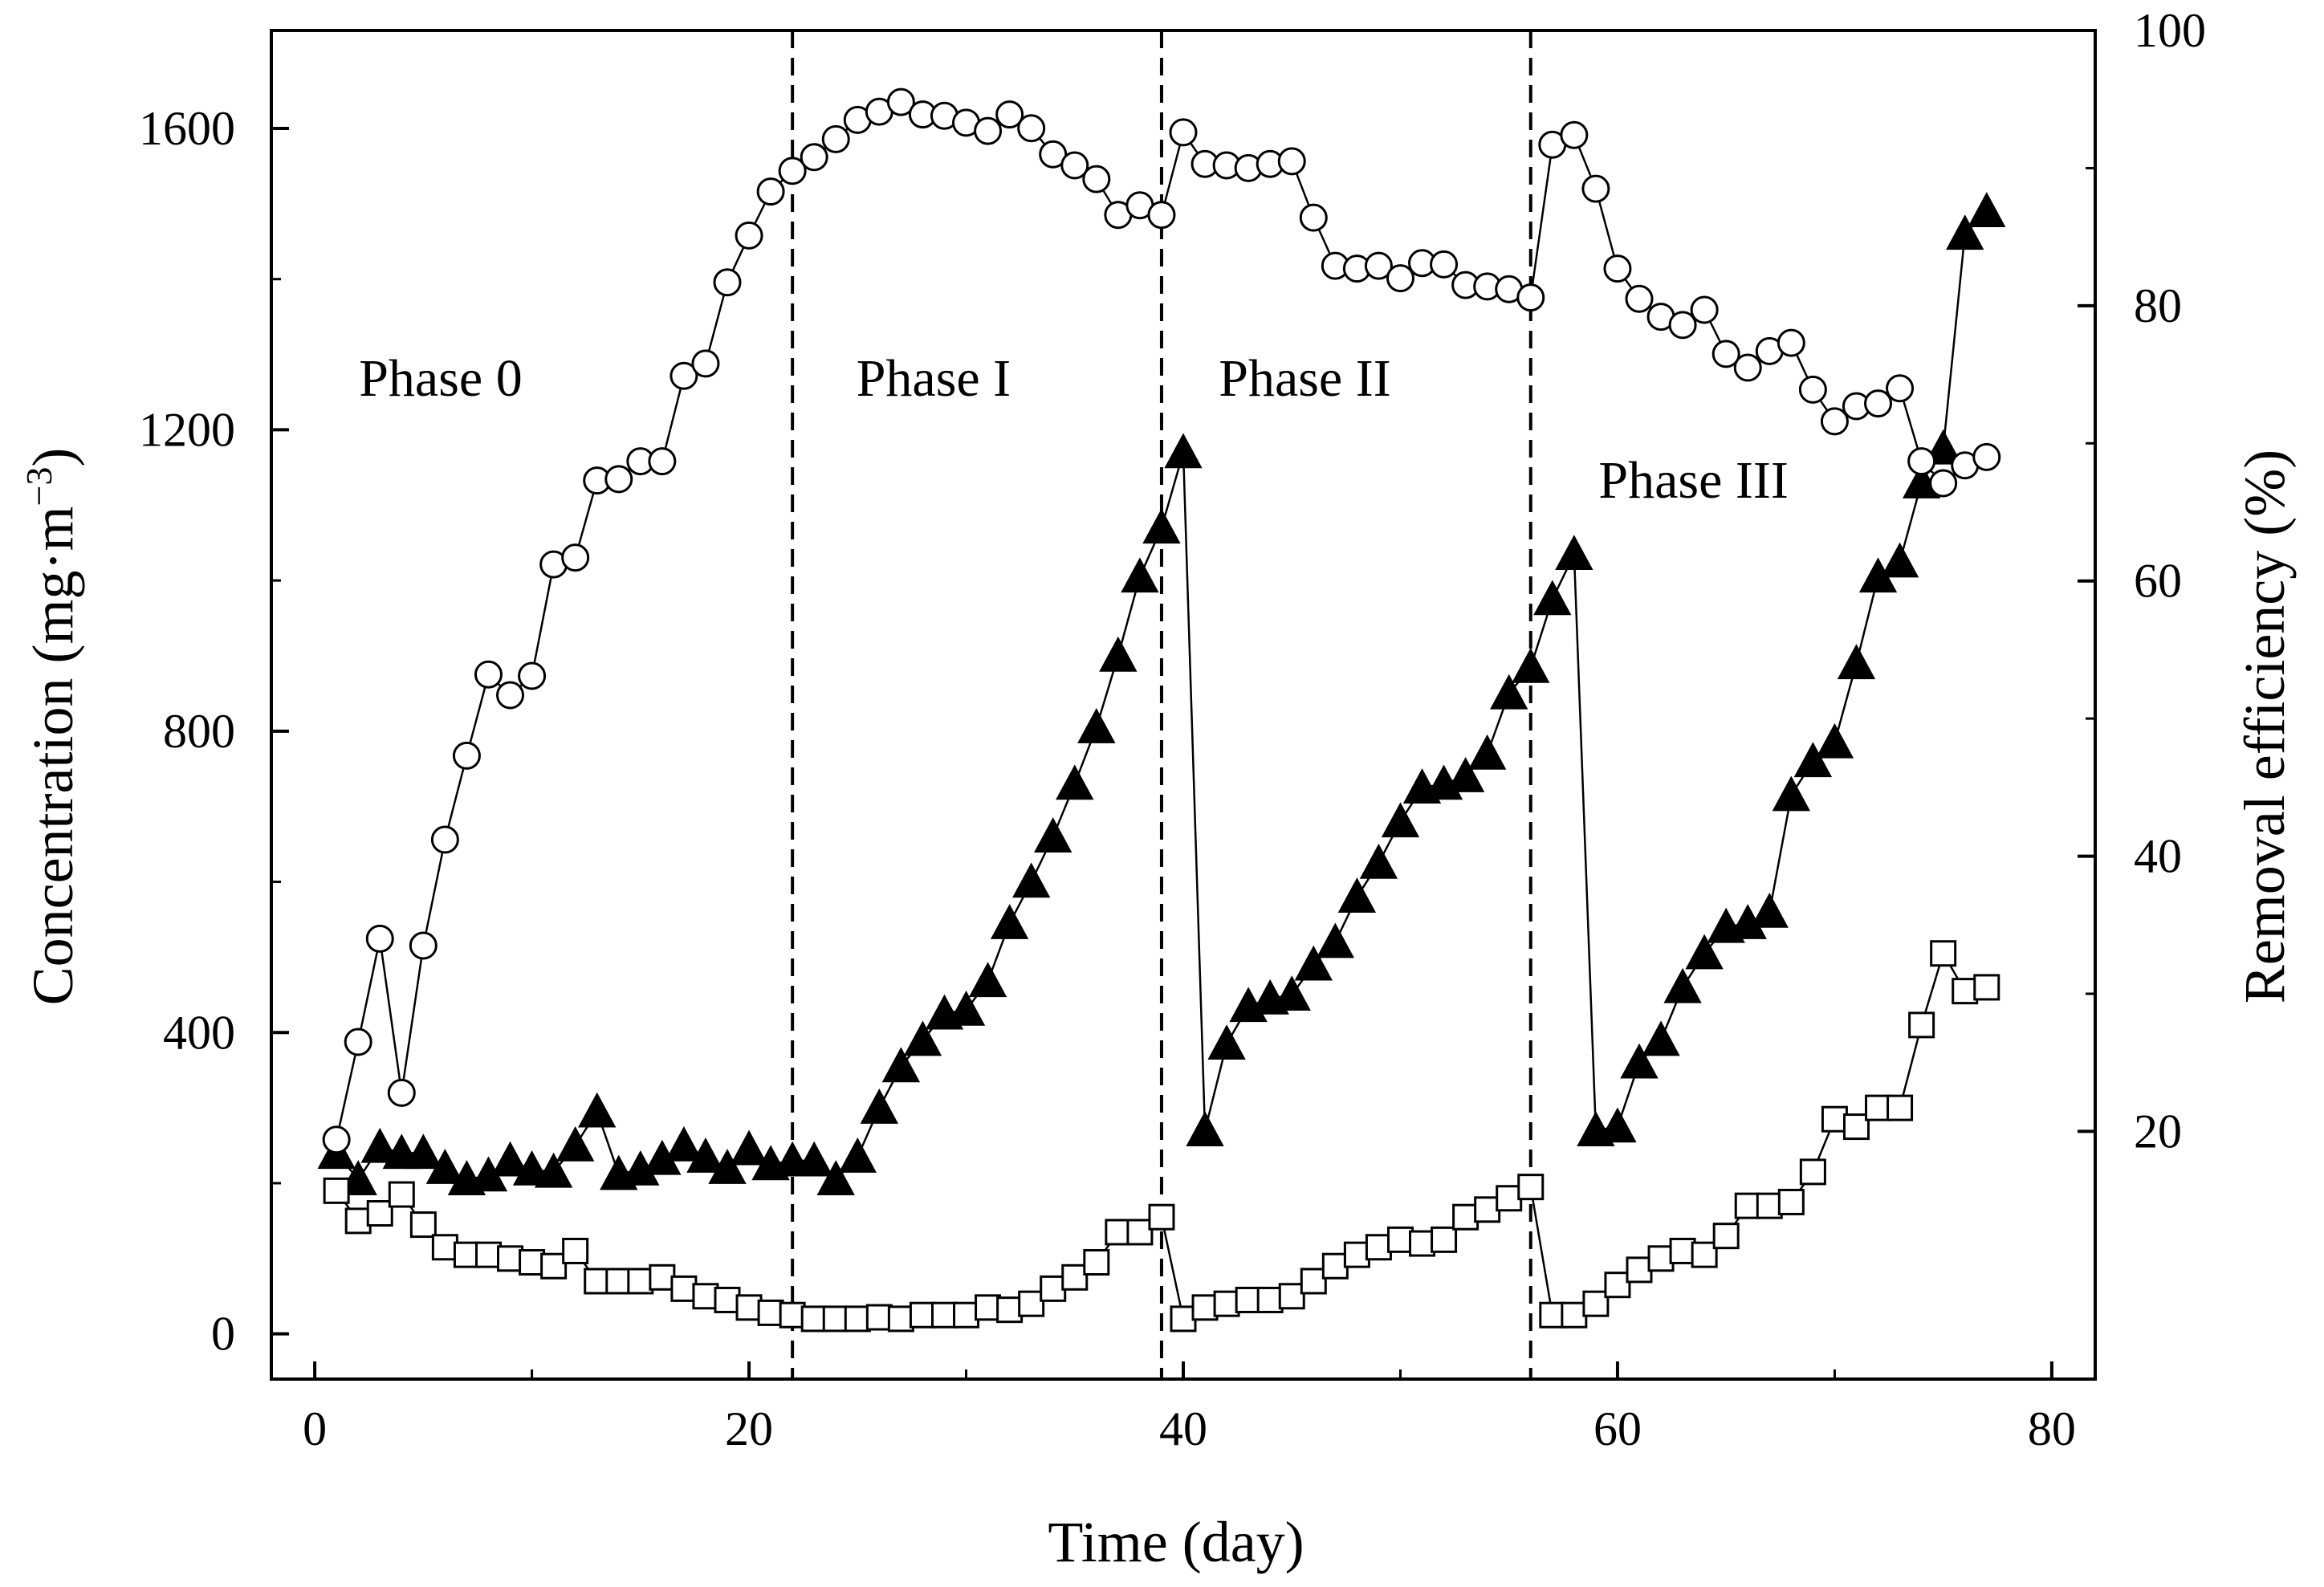 This screenshot has height=1587, width=2324. I want to click on x-axis-ticks: 0 20 40 60 80, so click(1189, 1408).